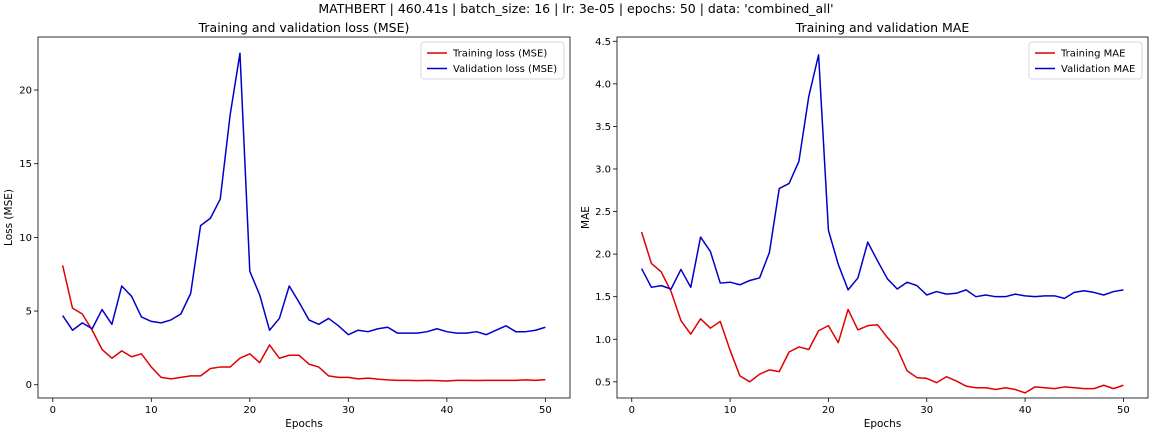 The image size is (1152, 432). I want to click on mae-ytick-label: 2.5, so click(603, 212).